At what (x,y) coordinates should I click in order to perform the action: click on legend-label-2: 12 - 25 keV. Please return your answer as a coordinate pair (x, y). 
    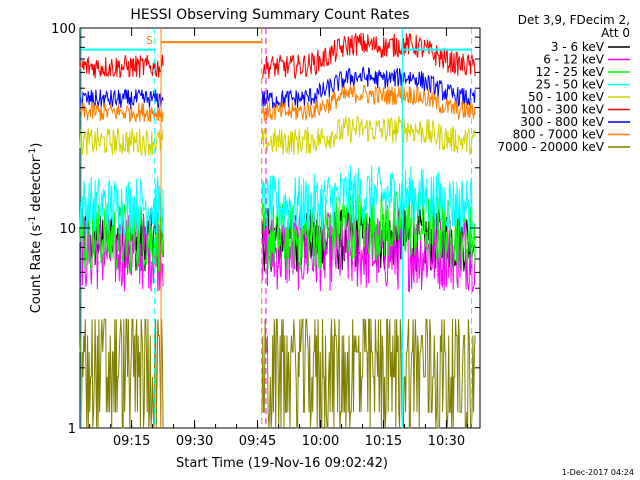
    Looking at the image, I should click on (570, 72).